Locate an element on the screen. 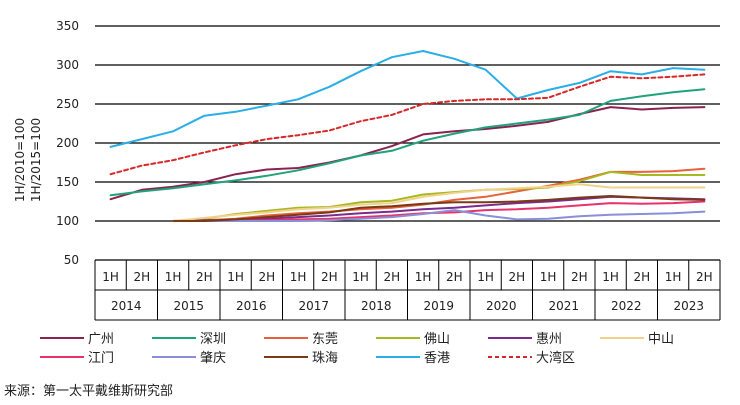  x-tick-half-15: 2H is located at coordinates (579, 277).